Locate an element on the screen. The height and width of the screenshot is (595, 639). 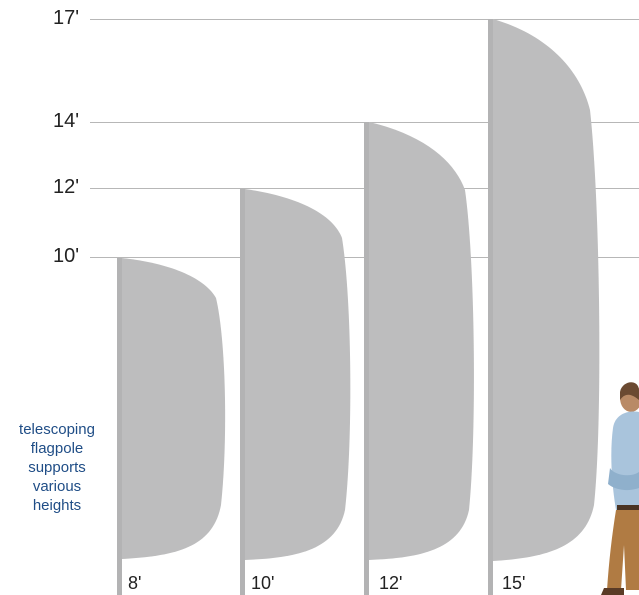
caption-line-4: various is located at coordinates (57, 486).